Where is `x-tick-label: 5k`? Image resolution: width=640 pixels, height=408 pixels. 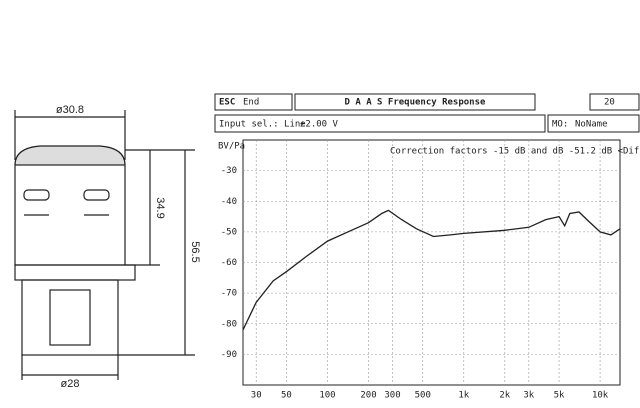
x-tick-label: 5k is located at coordinates (559, 396).